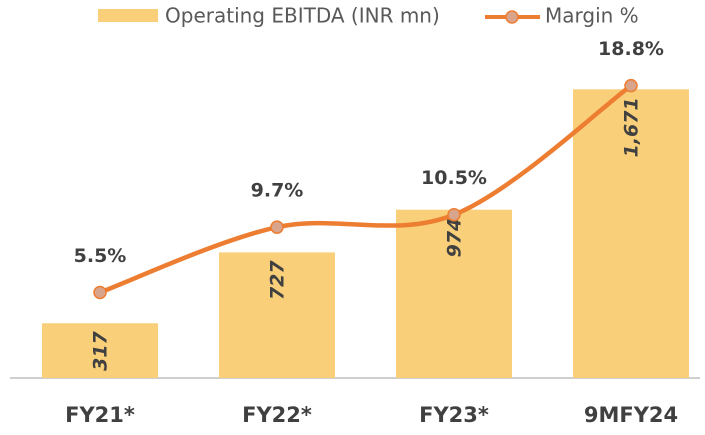 The height and width of the screenshot is (435, 705). Describe the element at coordinates (592, 16) in the screenshot. I see `legend-label: Margin %` at that location.